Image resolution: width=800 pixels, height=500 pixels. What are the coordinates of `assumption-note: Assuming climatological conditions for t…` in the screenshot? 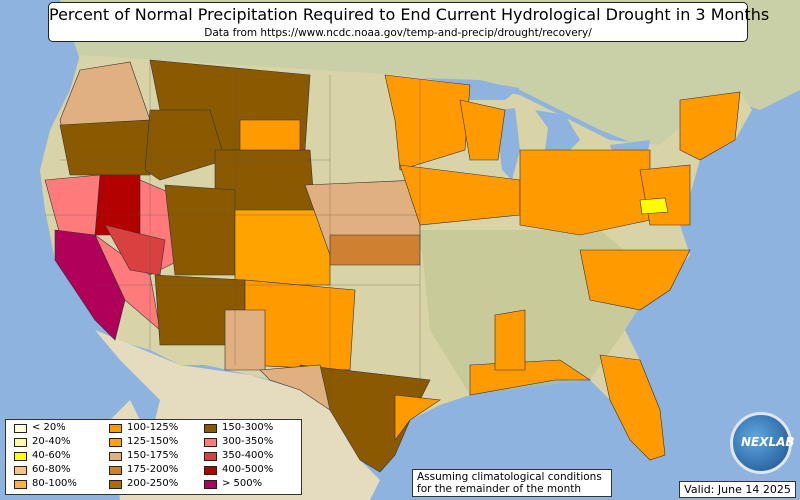 It's located at (512, 483).